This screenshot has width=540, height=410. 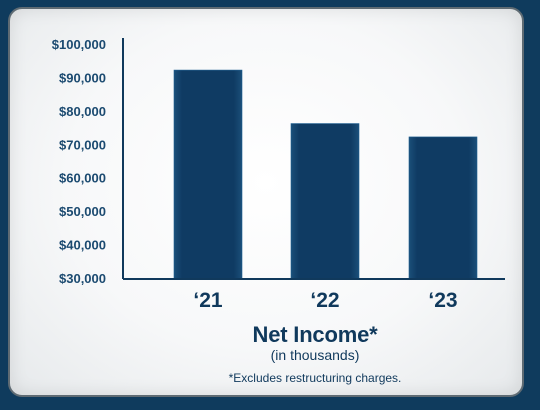 What do you see at coordinates (82, 111) in the screenshot?
I see `y-tick-label: $80,000` at bounding box center [82, 111].